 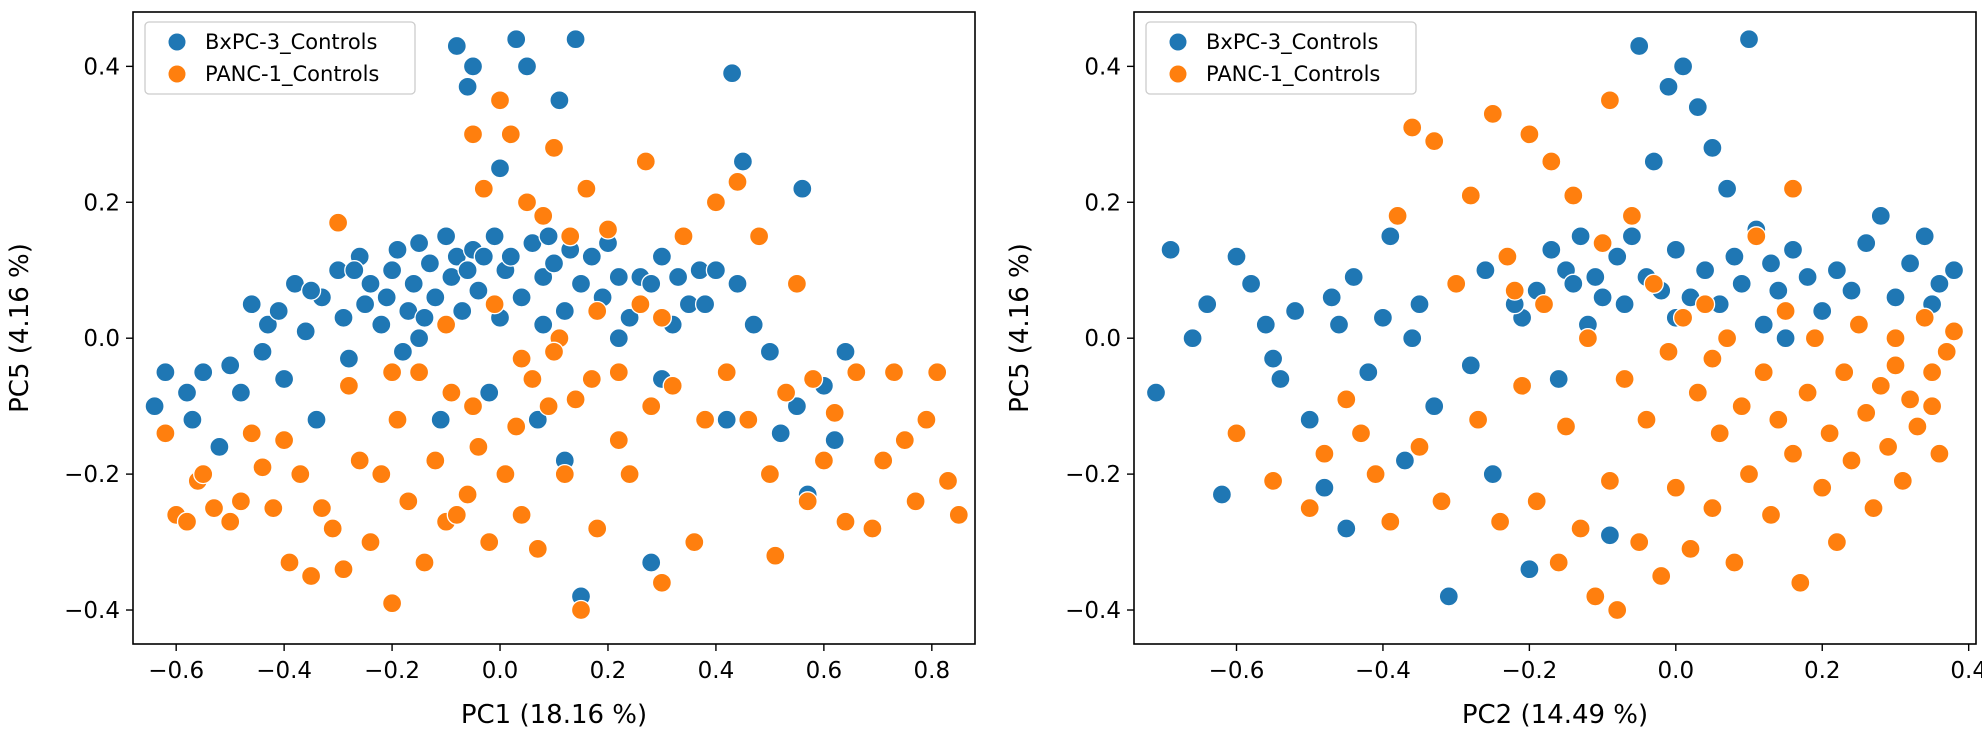 I want to click on y-tick-label: 0.0, so click(x=101, y=339).